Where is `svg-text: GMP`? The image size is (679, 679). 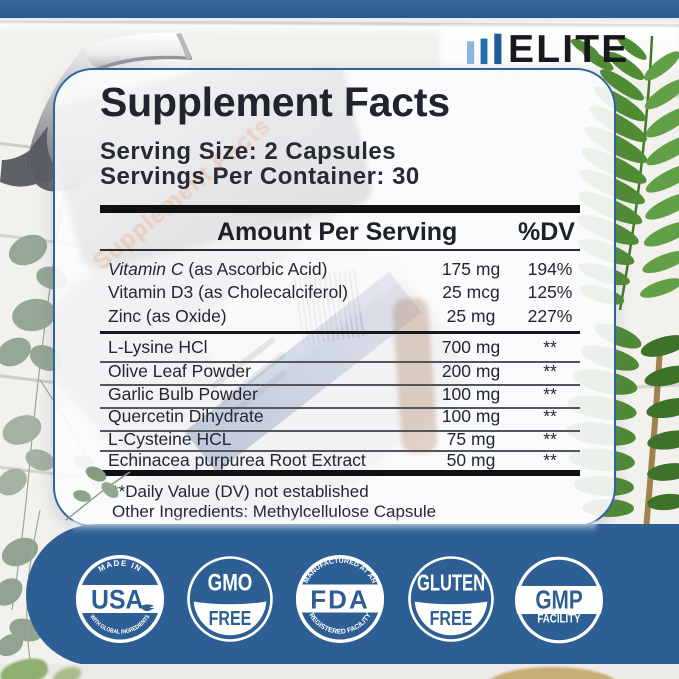 svg-text: GMP is located at coordinates (558, 599).